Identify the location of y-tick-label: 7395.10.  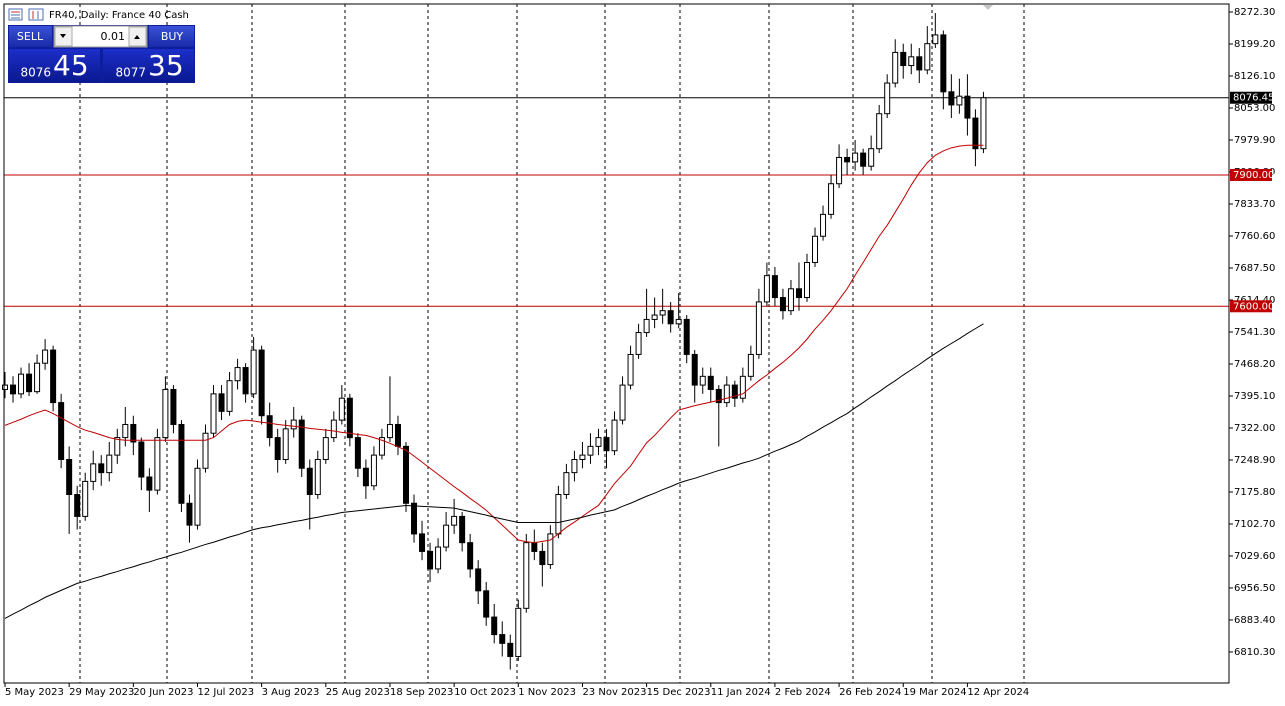
(1254, 396).